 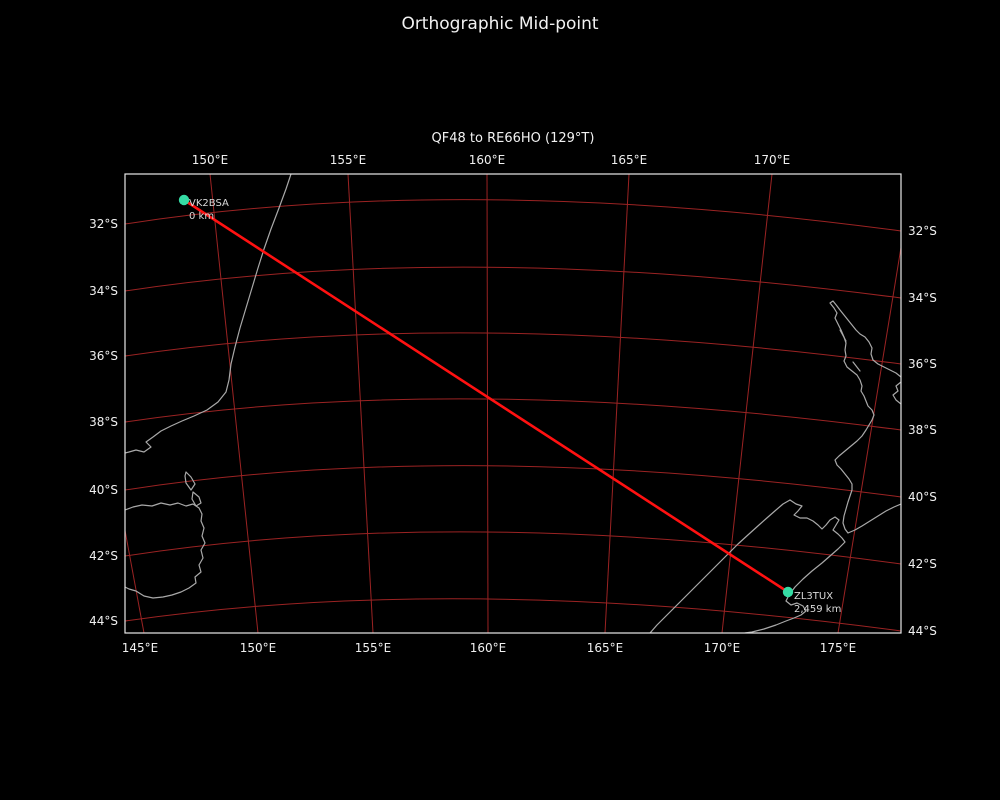 I want to click on tick-left-34°S: 34°S, so click(x=103, y=291).